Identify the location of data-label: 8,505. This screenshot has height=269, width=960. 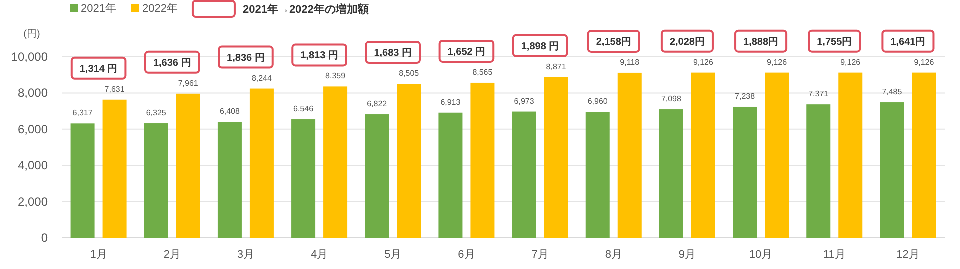
(409, 73).